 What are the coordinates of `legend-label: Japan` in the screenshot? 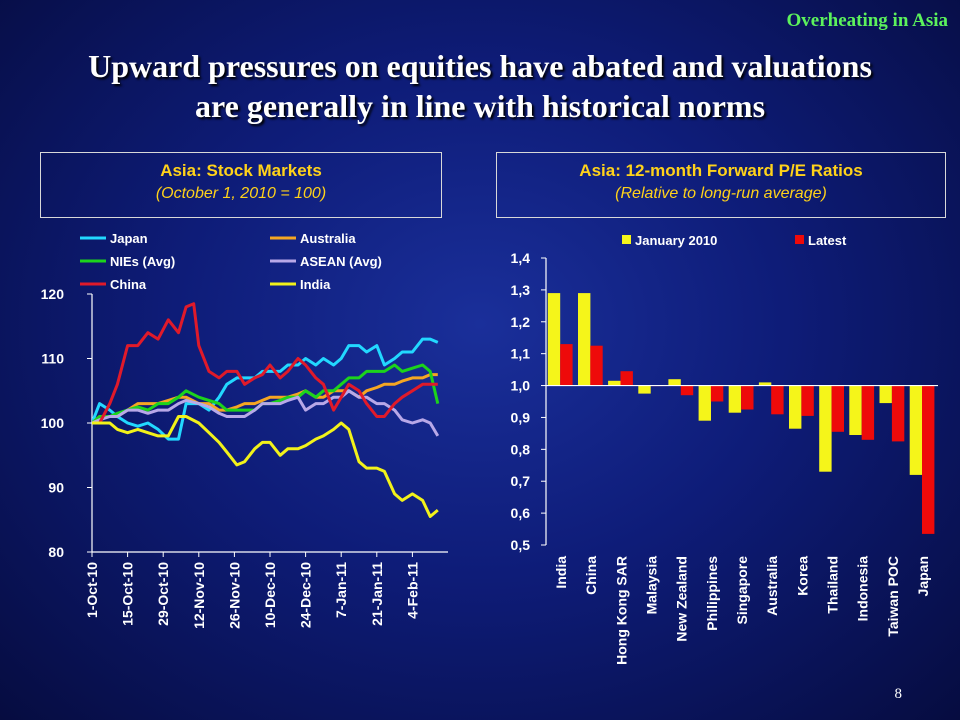 It's located at (129, 238).